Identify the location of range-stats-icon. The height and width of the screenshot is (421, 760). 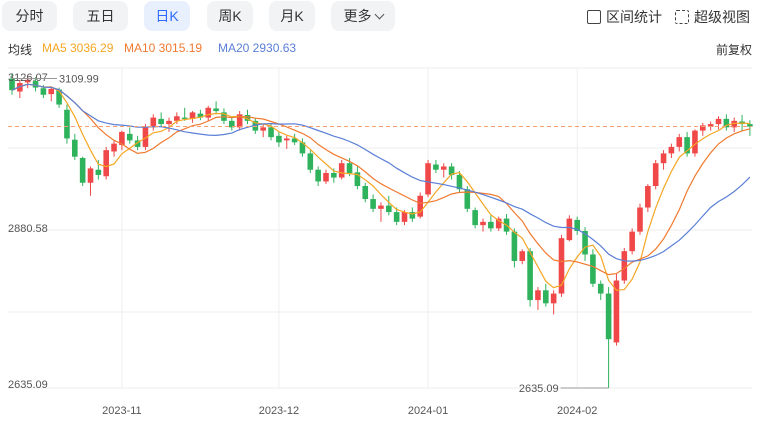
(594, 17).